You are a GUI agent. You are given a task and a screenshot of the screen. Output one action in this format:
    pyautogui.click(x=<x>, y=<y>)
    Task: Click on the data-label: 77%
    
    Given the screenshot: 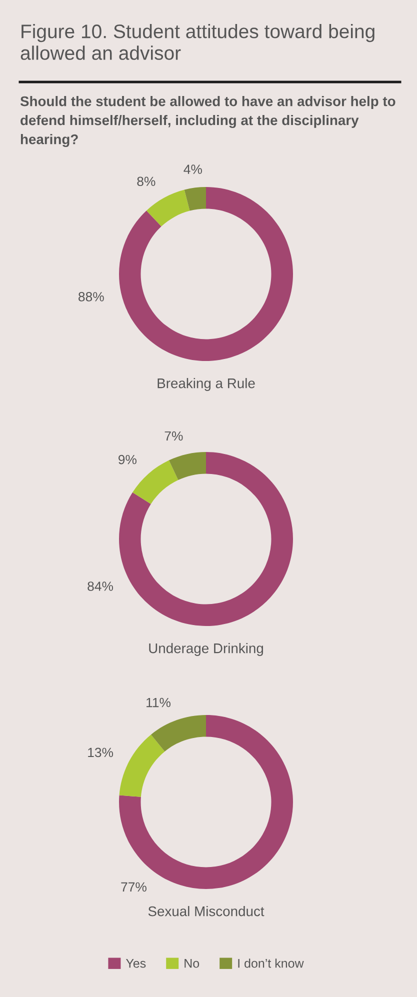 What is the action you would take?
    pyautogui.click(x=133, y=887)
    